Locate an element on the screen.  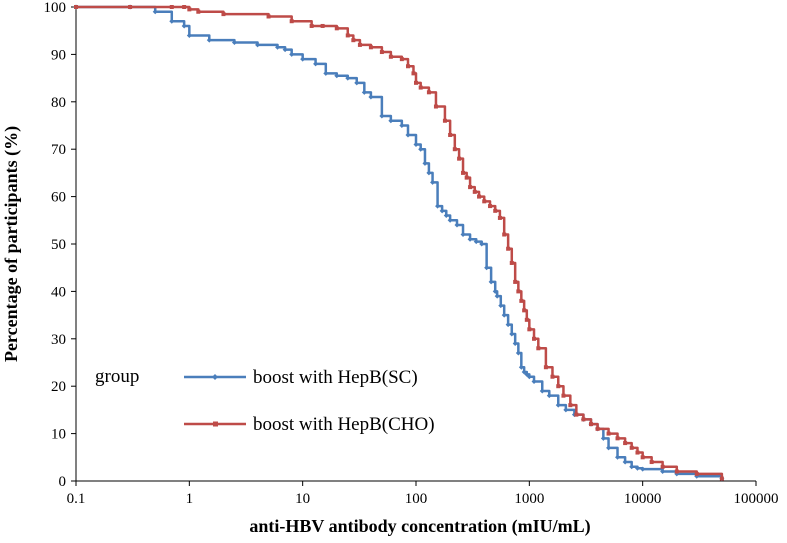
y-tick-label: 60 is located at coordinates (58, 198).